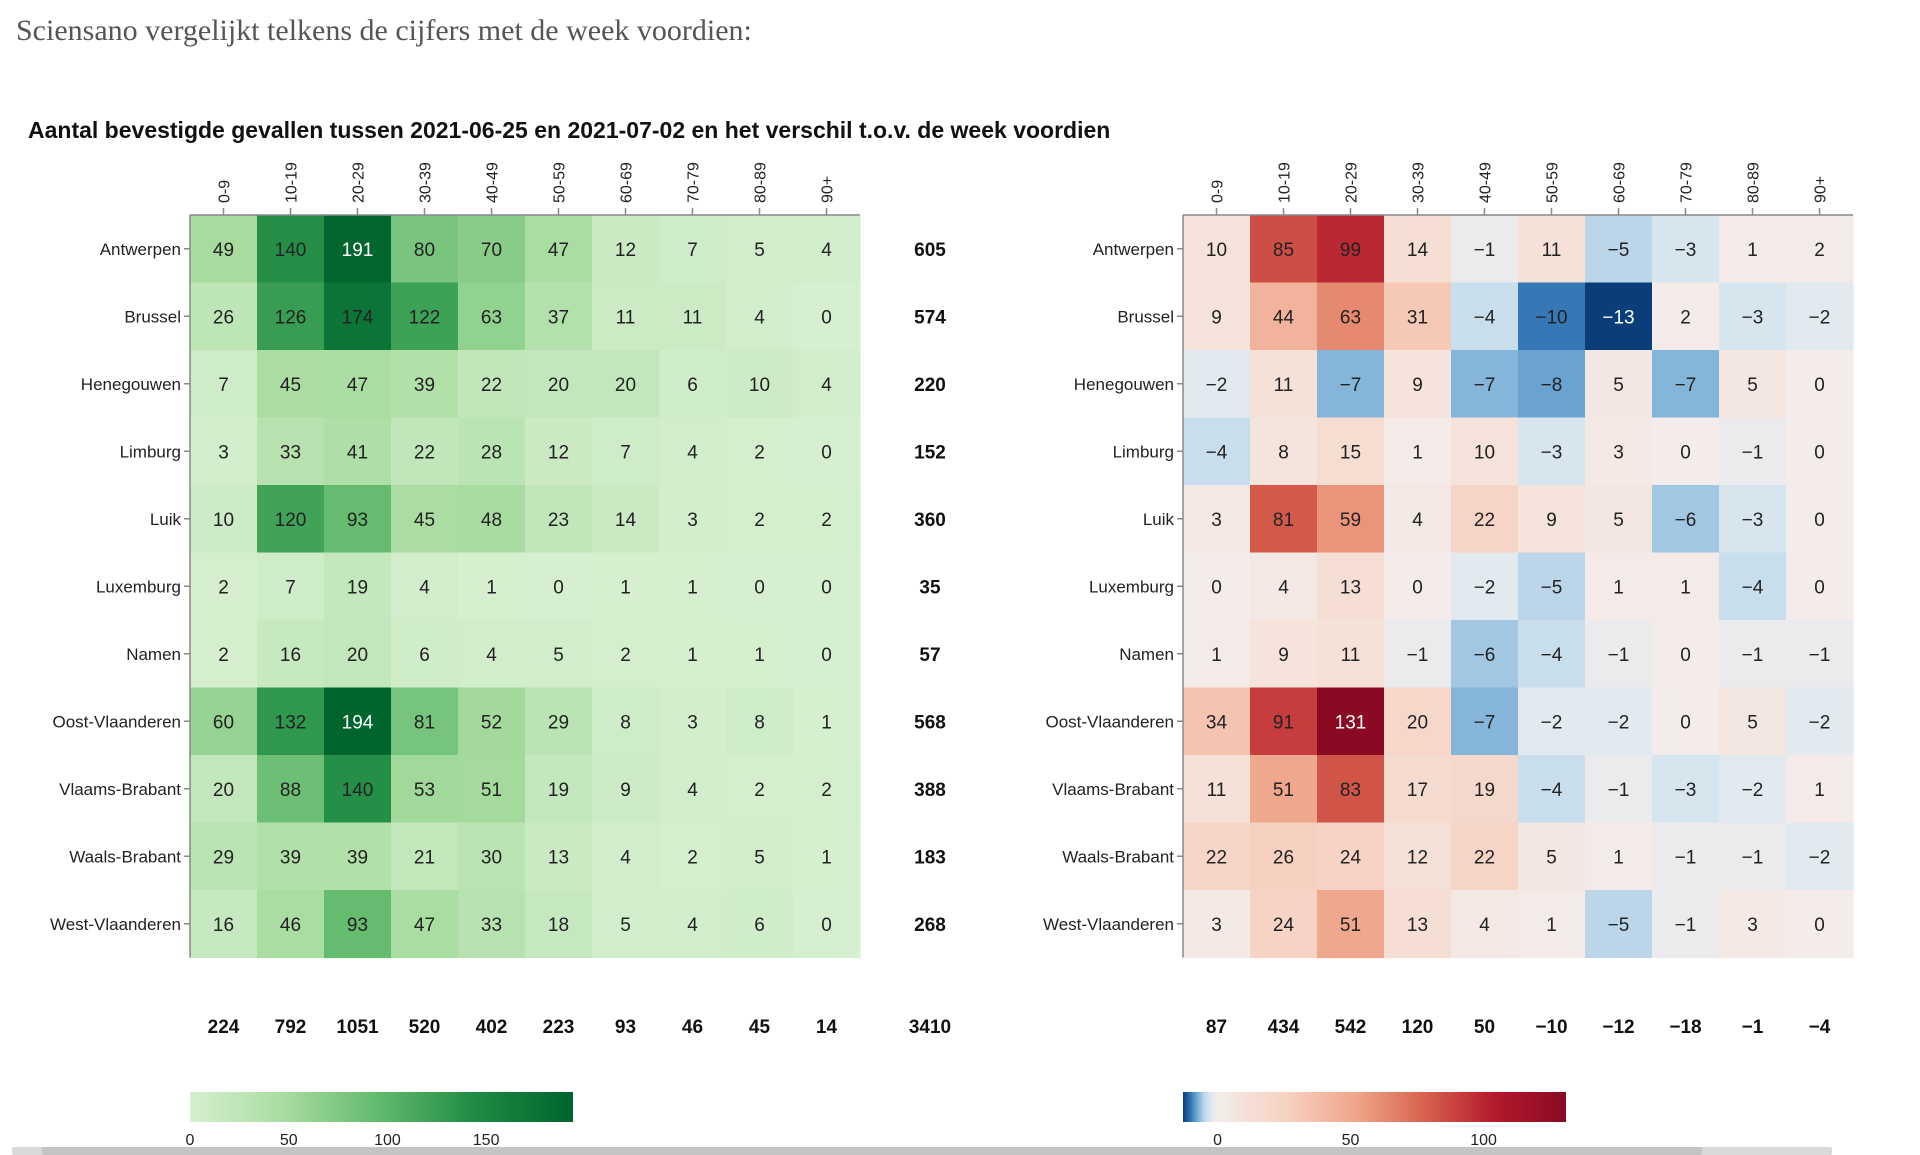 This screenshot has height=1155, width=1920. I want to click on scrollbar-thumb, so click(872, 1151).